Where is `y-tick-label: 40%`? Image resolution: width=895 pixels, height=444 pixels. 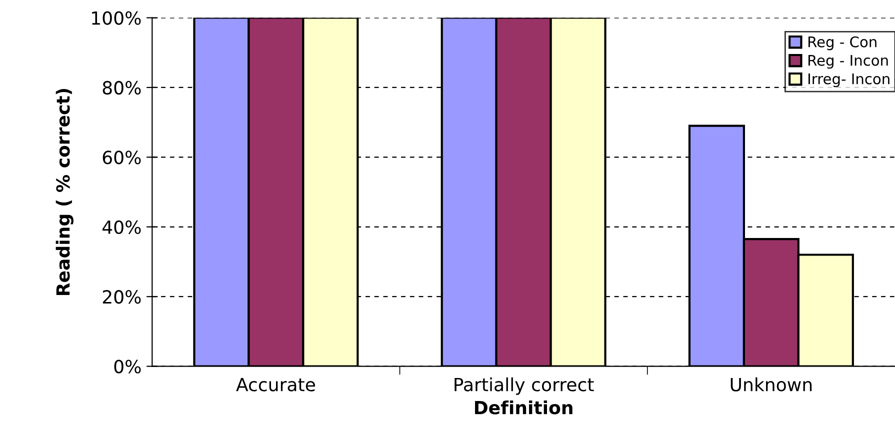 y-tick-label: 40% is located at coordinates (121, 227).